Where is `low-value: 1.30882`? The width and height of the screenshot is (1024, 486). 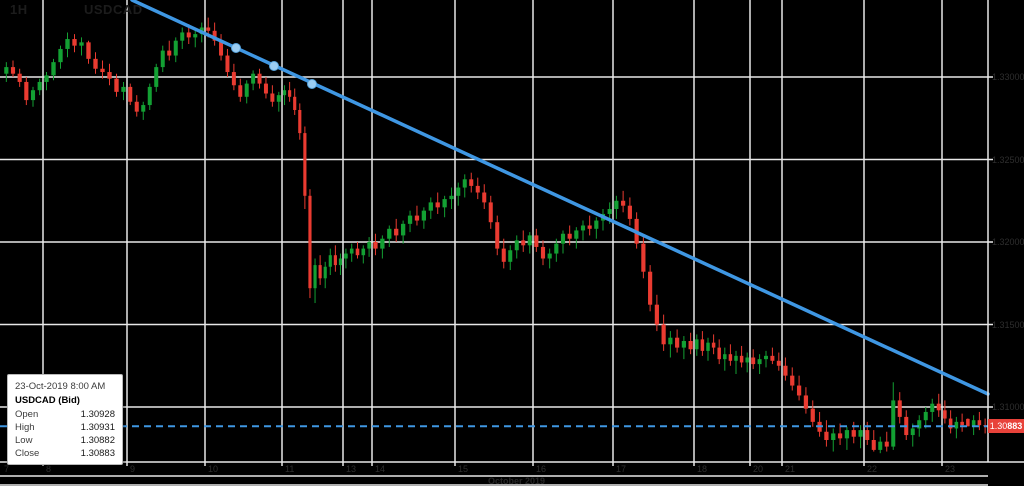
low-value: 1.30882 is located at coordinates (97, 440).